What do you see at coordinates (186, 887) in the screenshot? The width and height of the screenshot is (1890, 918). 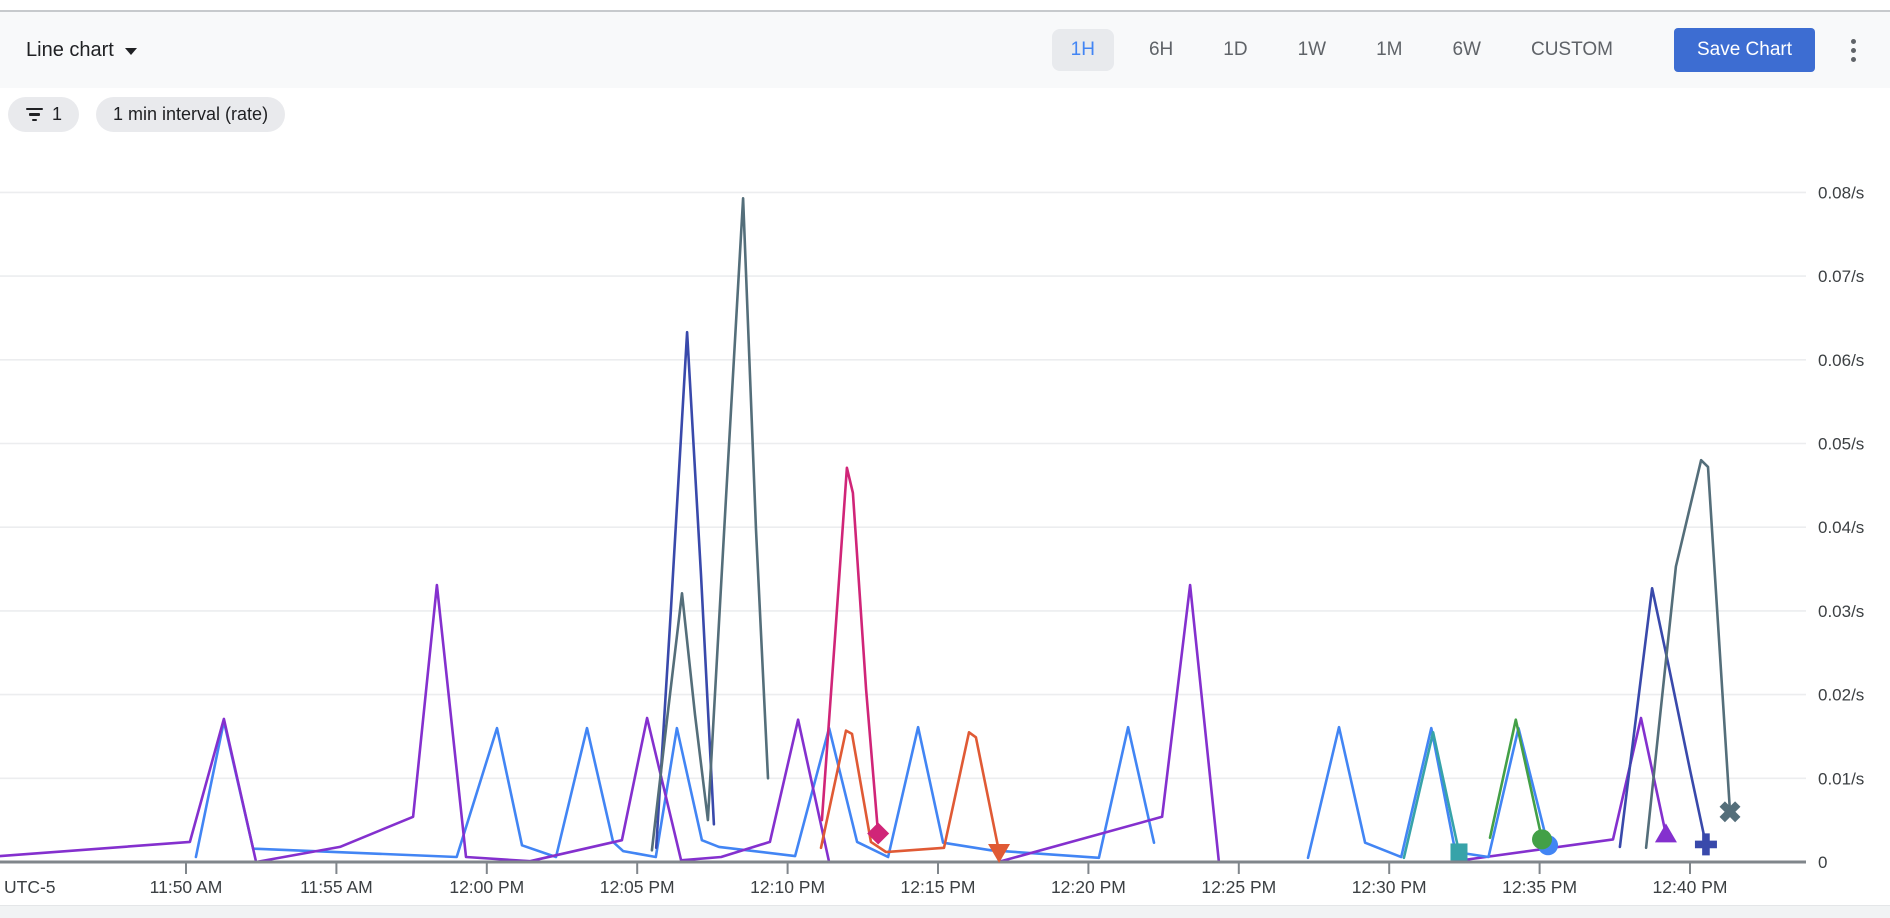 I see `x-axis-label: 11:50 AM` at bounding box center [186, 887].